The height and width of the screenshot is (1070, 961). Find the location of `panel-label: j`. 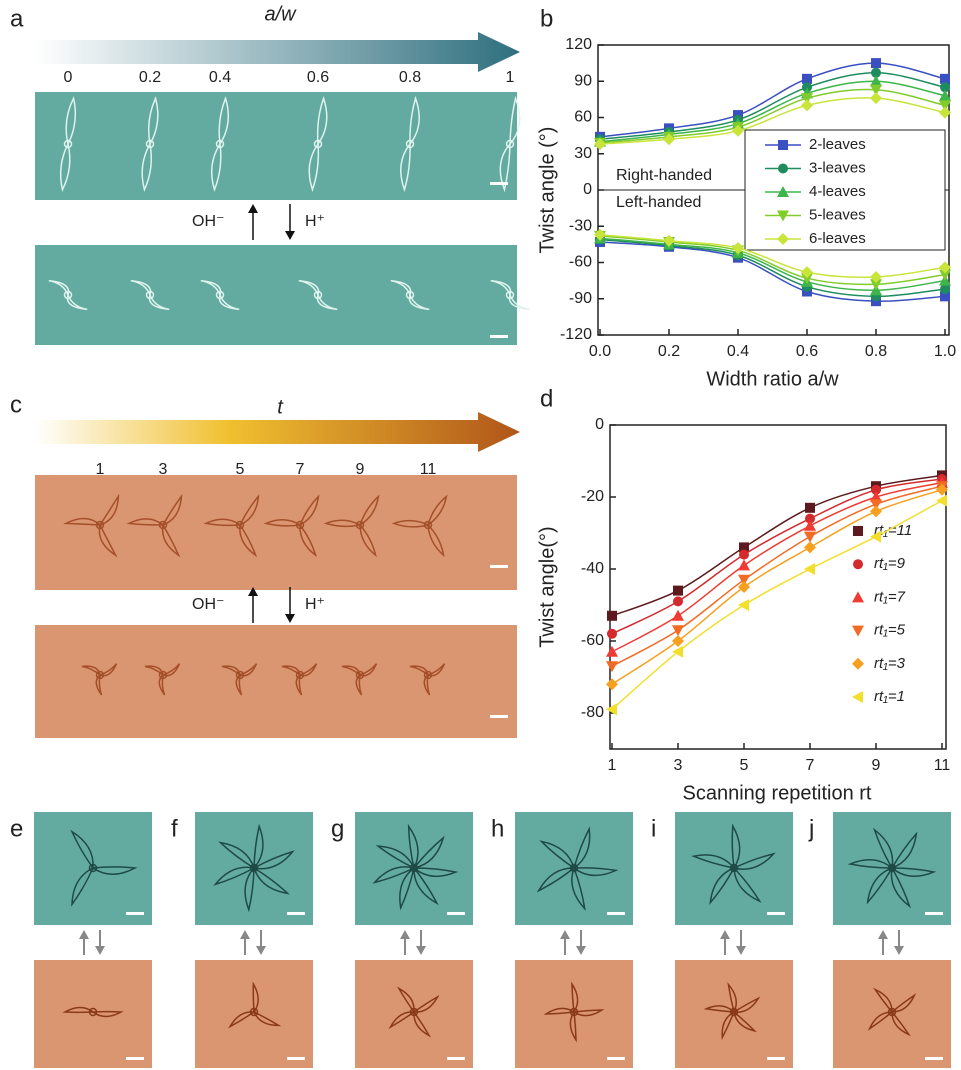

panel-label: j is located at coordinates (811, 828).